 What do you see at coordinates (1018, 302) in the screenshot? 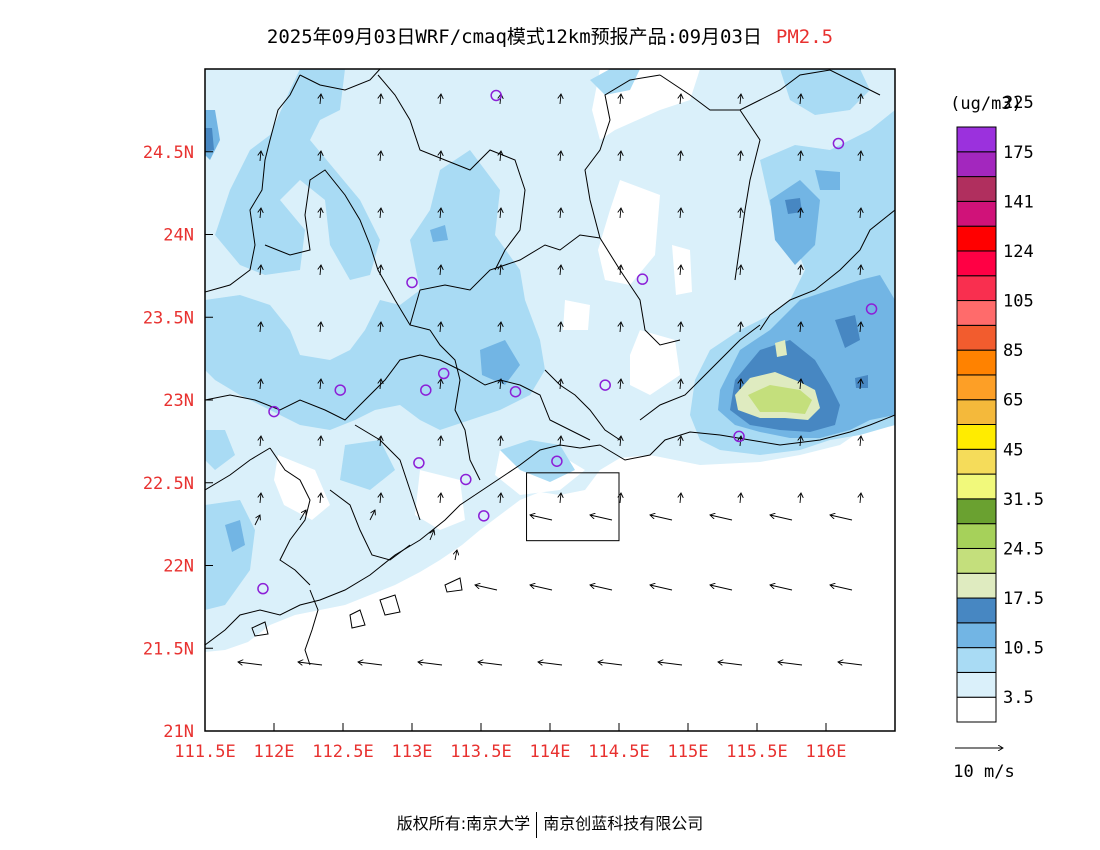
I see `colorbar-label: 105` at bounding box center [1018, 302].